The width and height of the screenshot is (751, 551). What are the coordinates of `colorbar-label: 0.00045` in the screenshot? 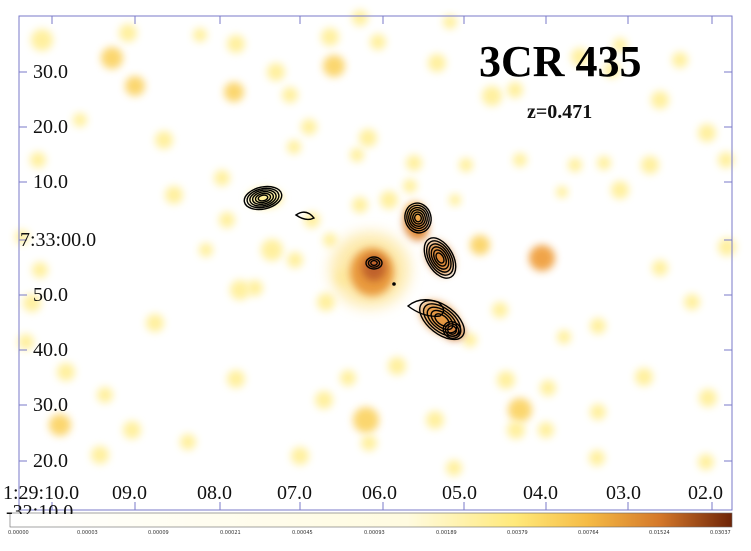 It's located at (302, 533).